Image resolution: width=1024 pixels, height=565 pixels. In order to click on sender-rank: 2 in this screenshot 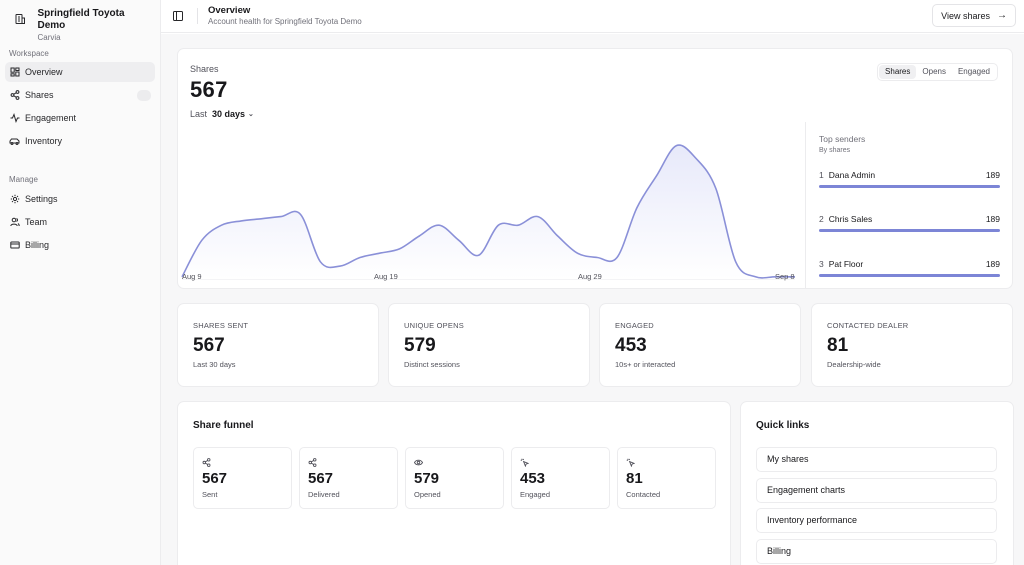, I will do `click(821, 219)`.